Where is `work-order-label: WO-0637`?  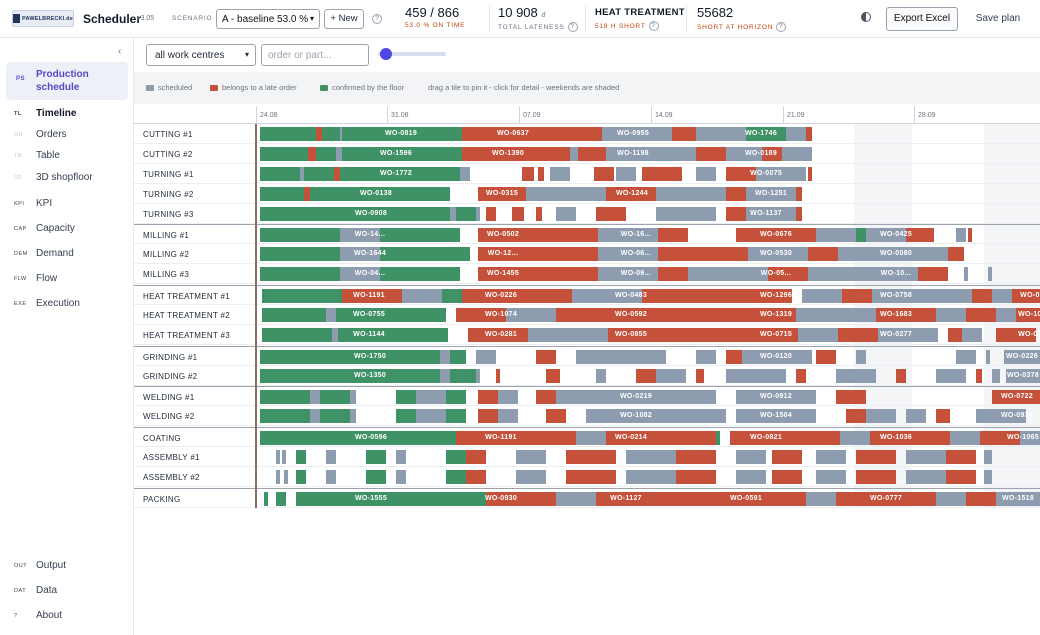
work-order-label: WO-0637 is located at coordinates (513, 133).